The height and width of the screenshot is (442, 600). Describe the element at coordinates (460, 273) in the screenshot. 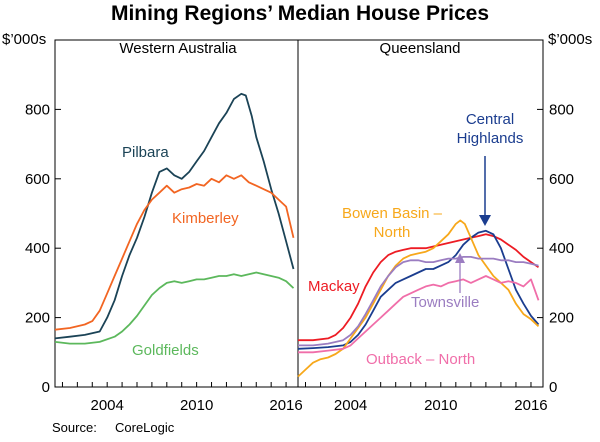

I see `arrow-townsville` at that location.